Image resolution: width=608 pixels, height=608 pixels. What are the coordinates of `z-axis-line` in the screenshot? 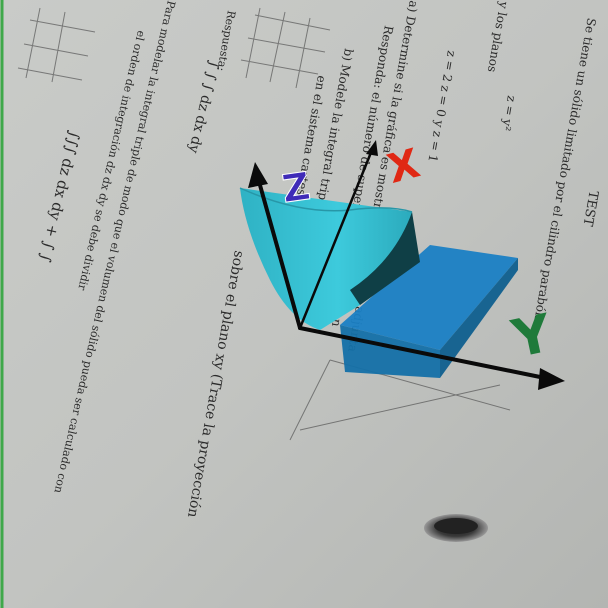 It's located at (279, 253).